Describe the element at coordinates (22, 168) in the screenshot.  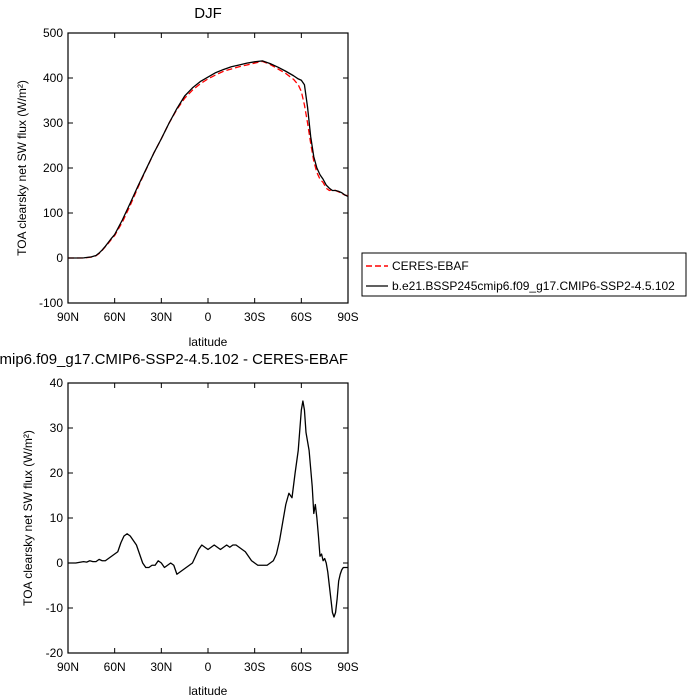
I see `top-y-axis-label: TOA clearsky net SW flux (W/m²)` at that location.